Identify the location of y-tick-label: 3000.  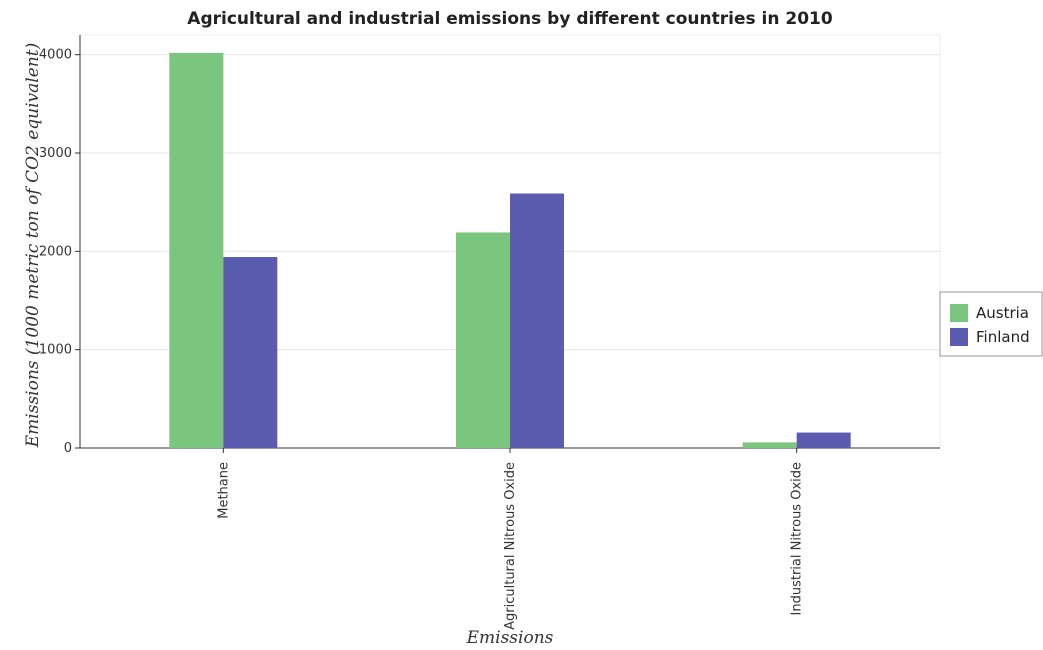
(55, 153).